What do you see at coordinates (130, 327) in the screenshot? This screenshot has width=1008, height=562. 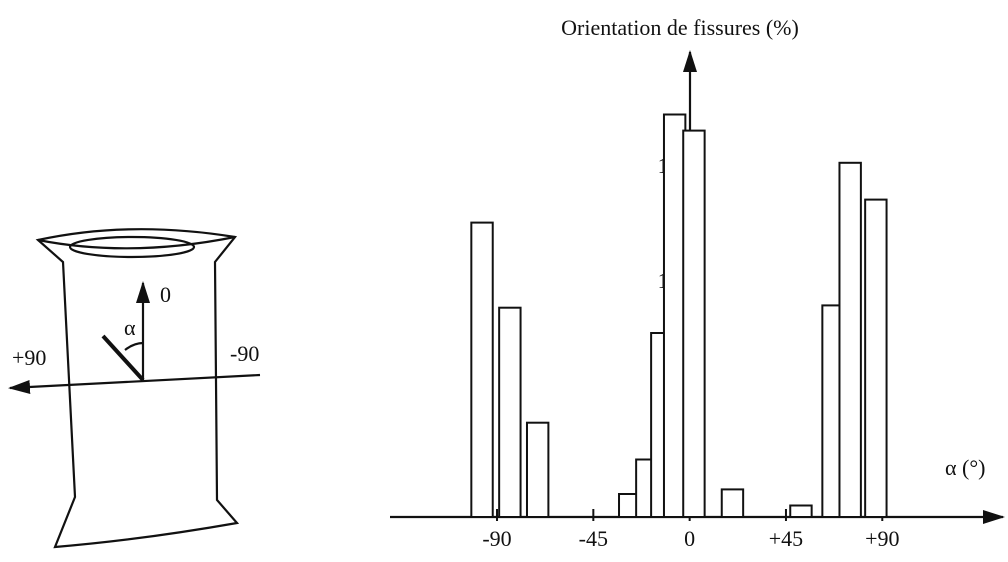 I see `diagram-label: α` at bounding box center [130, 327].